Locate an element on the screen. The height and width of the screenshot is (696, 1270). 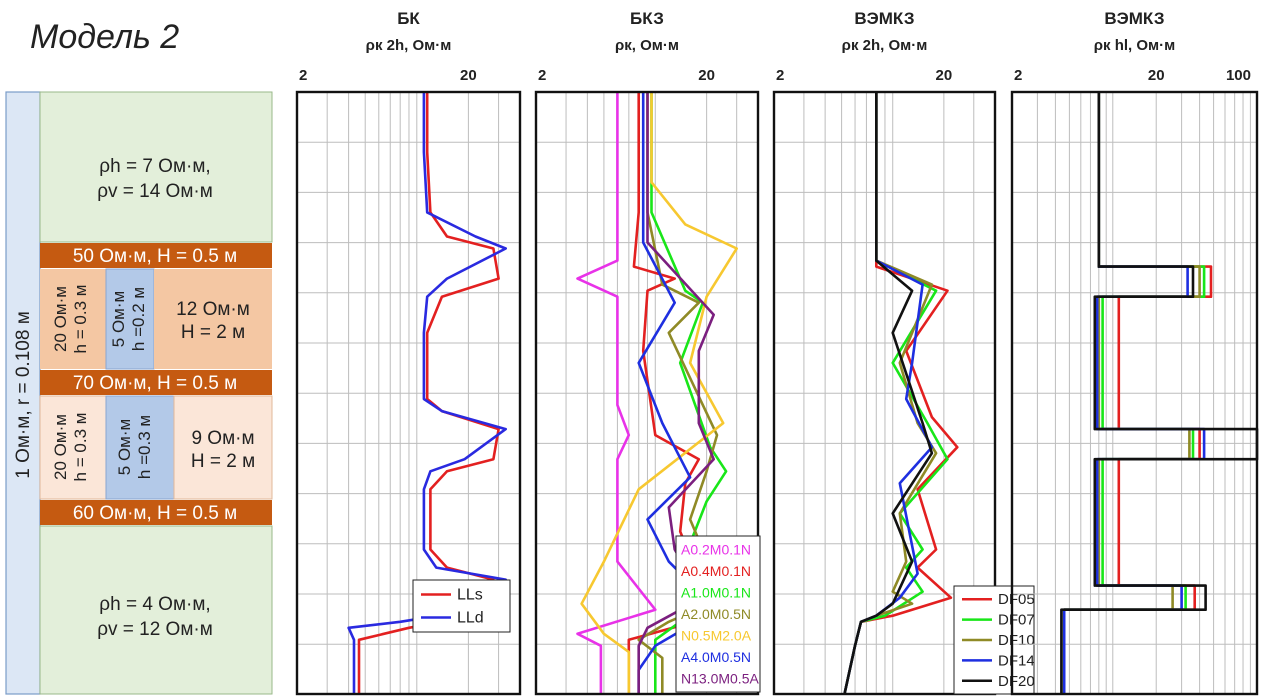
unit2-b-line1: 5 Ом·м is located at coordinates (124, 447).